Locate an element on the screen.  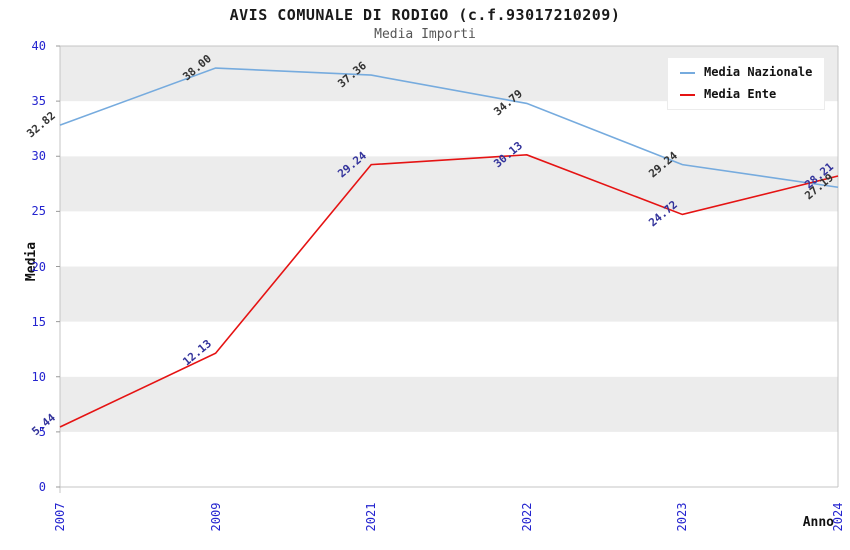
chart-subtitle: Media Importi is located at coordinates (425, 34).